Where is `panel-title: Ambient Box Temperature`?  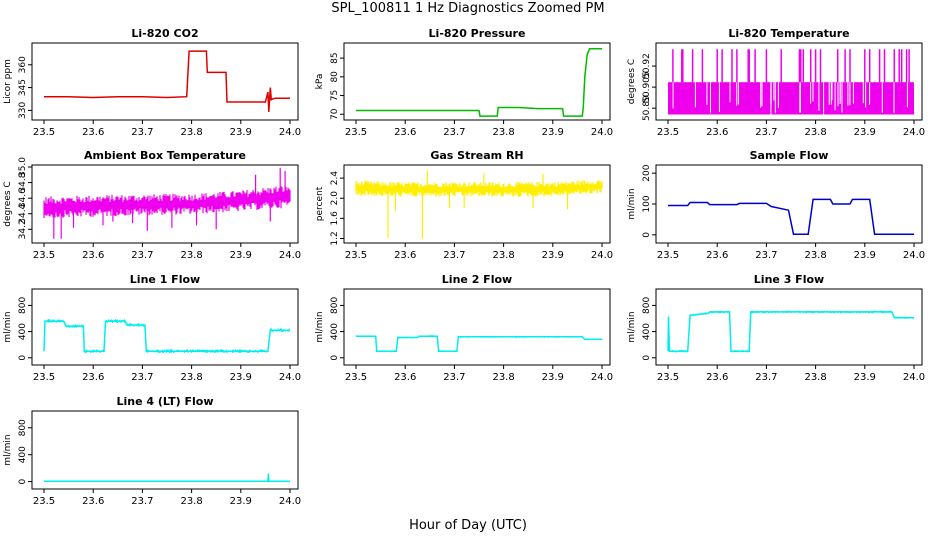 panel-title: Ambient Box Temperature is located at coordinates (165, 155).